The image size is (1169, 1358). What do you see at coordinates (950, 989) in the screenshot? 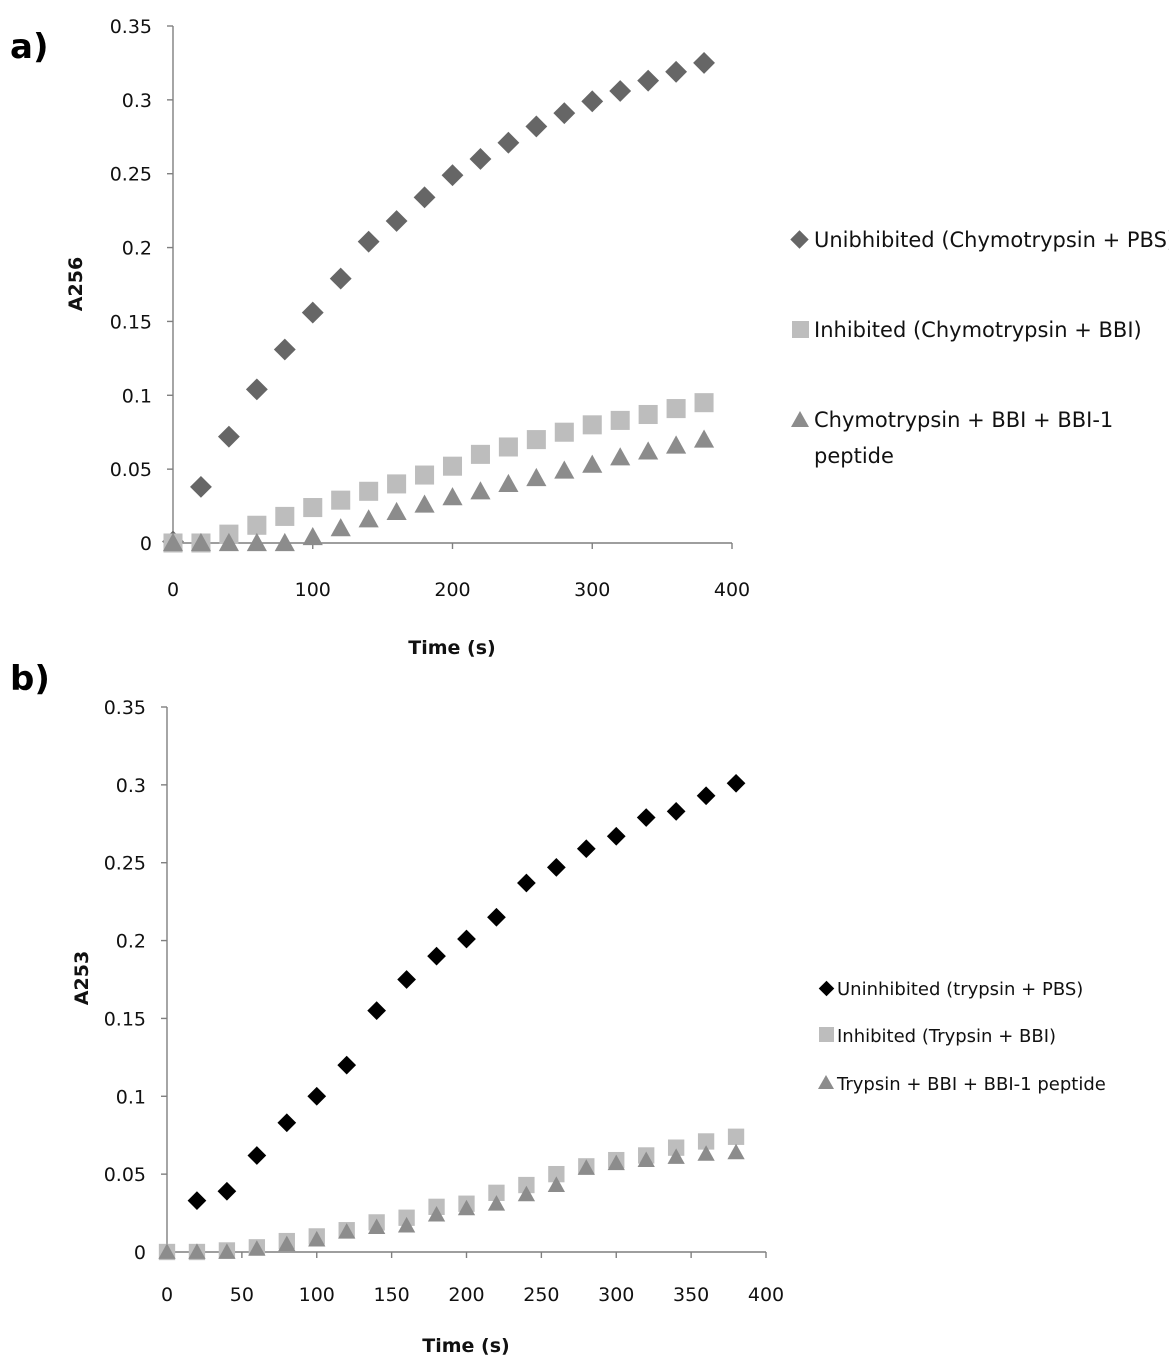
I see `chart-b-legend-item-0: Uninhibited (trypsin + PBS)` at bounding box center [950, 989].